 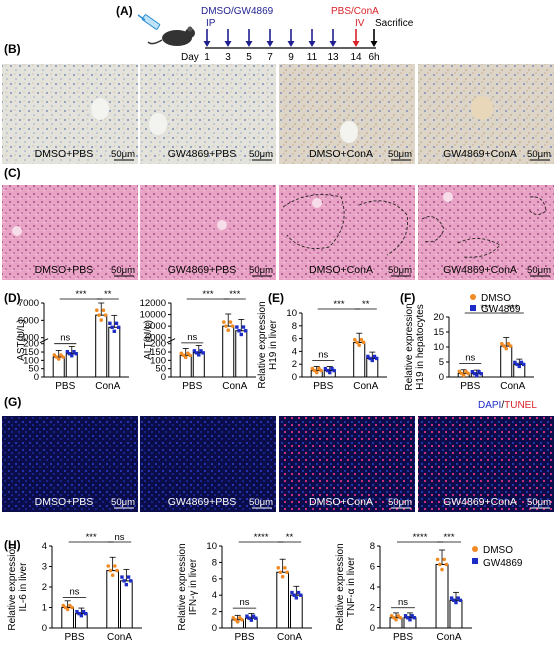 What do you see at coordinates (107, 386) in the screenshot?
I see `chart-D1-xlabel-ConA: ConA` at bounding box center [107, 386].